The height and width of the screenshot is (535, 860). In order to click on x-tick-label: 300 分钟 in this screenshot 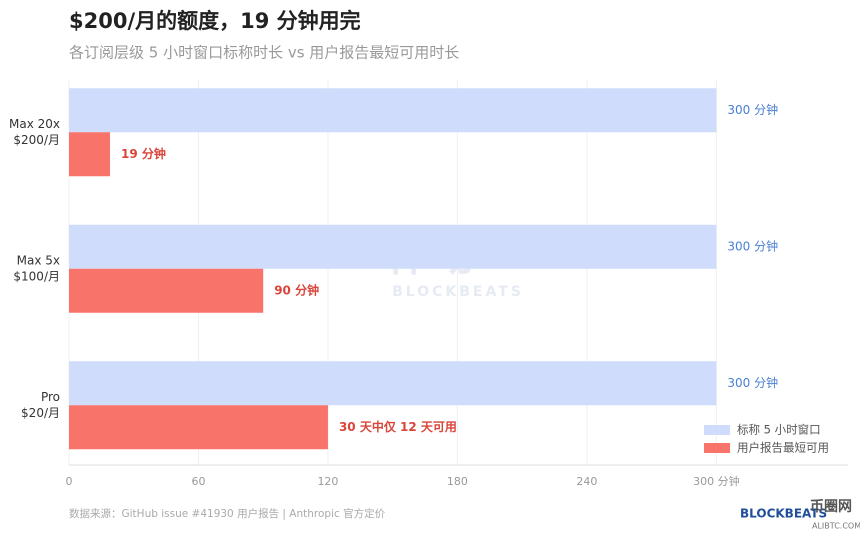, I will do `click(716, 481)`.